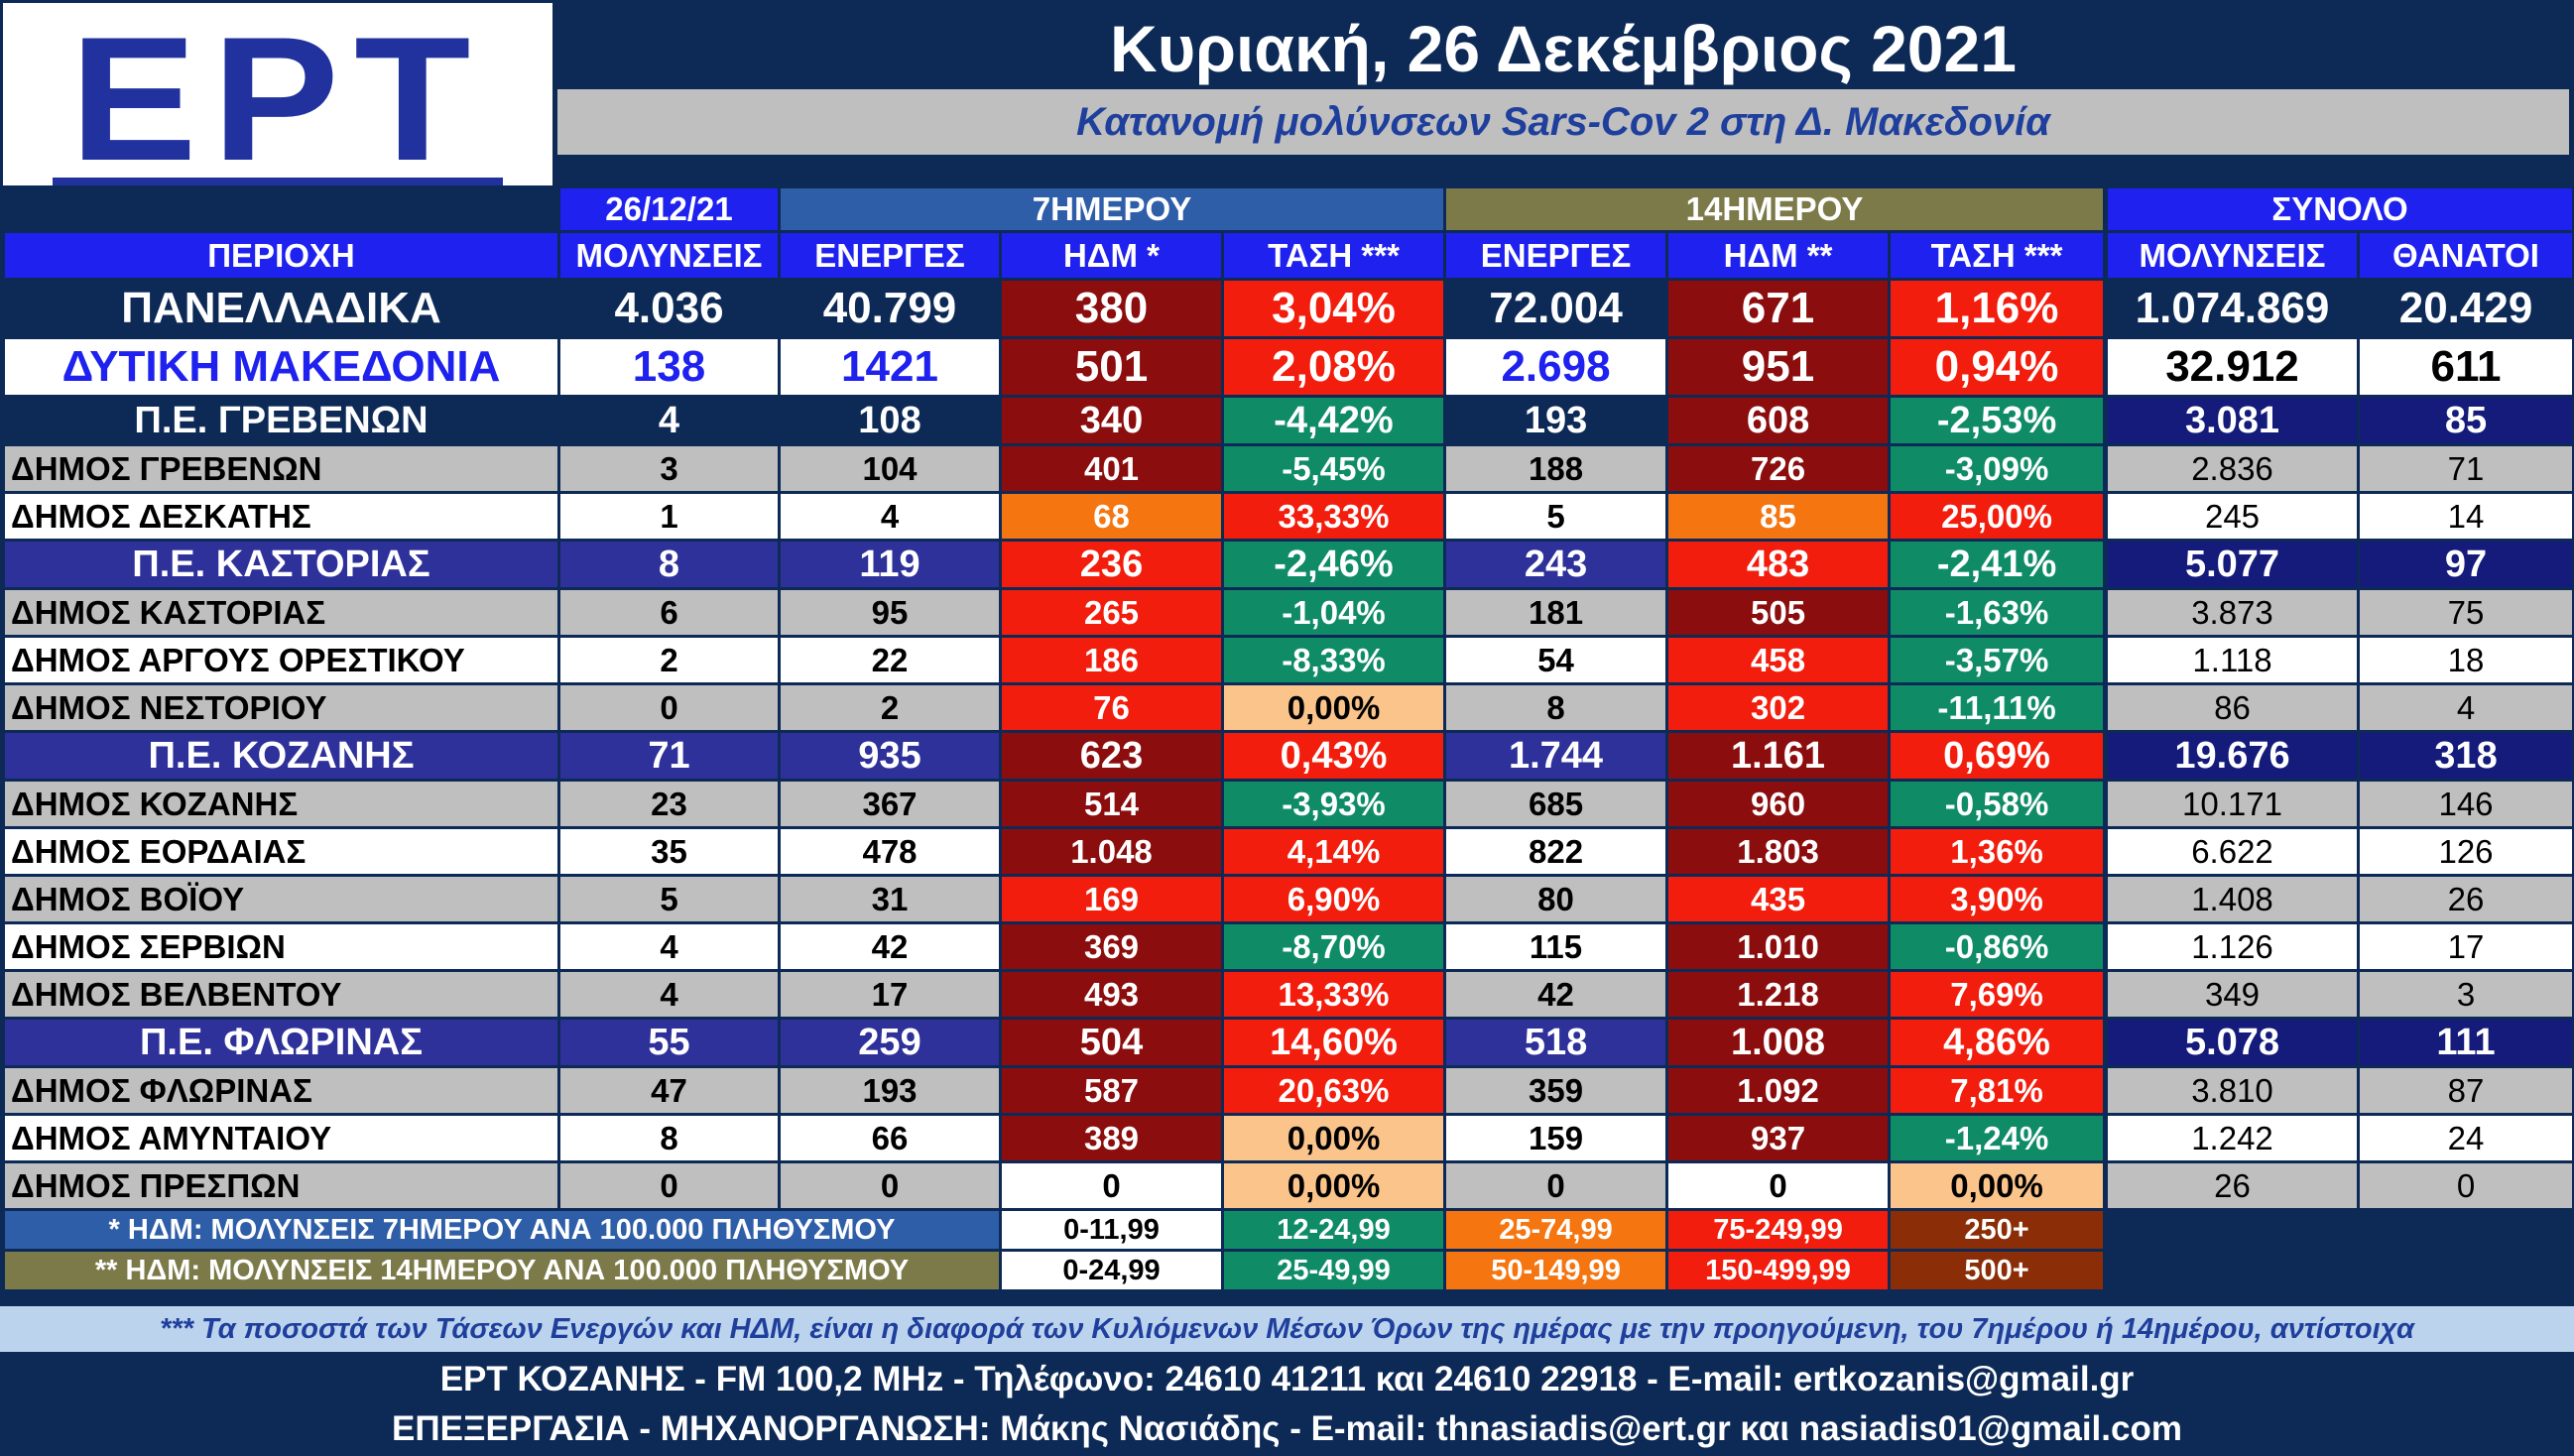  Describe the element at coordinates (1111, 994) in the screenshot. I see `table-cell: 493` at that location.